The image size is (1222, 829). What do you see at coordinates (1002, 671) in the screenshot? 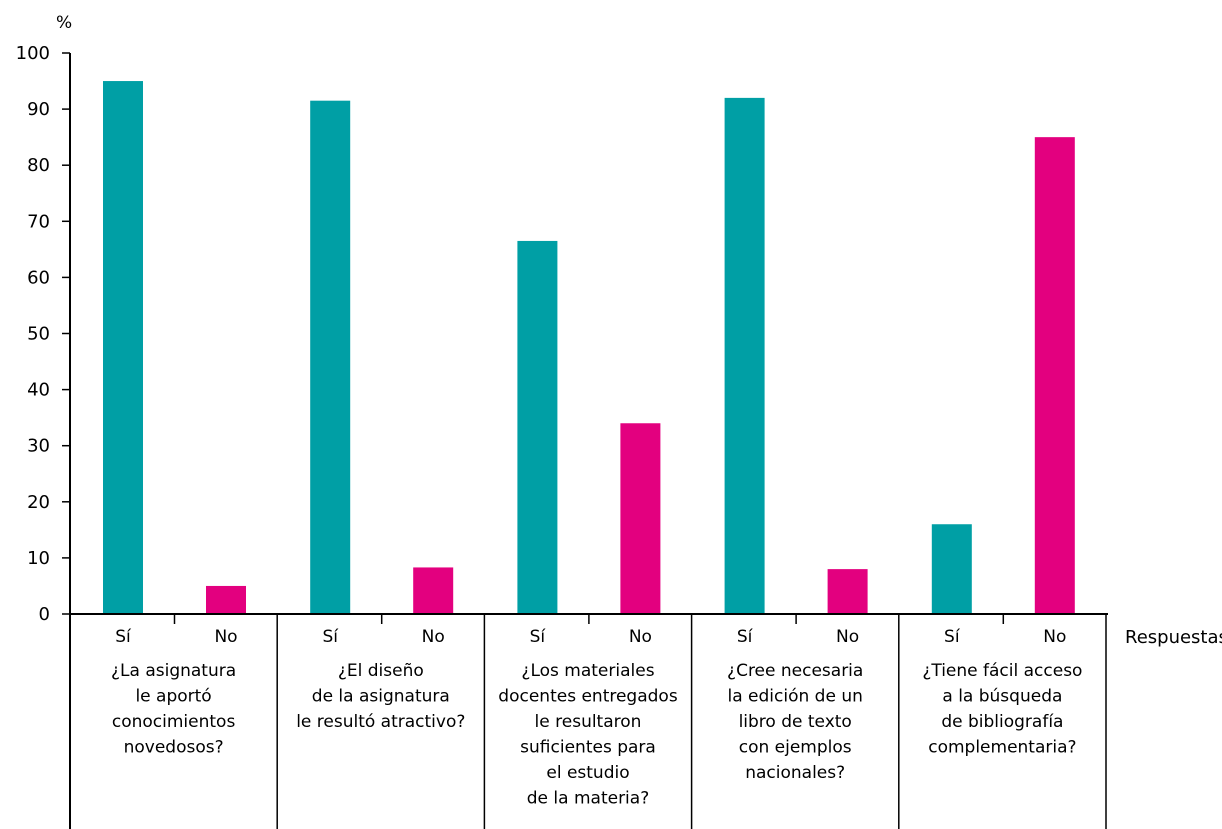
I see `question-line: ¿Tiene fácil acceso` at bounding box center [1002, 671].